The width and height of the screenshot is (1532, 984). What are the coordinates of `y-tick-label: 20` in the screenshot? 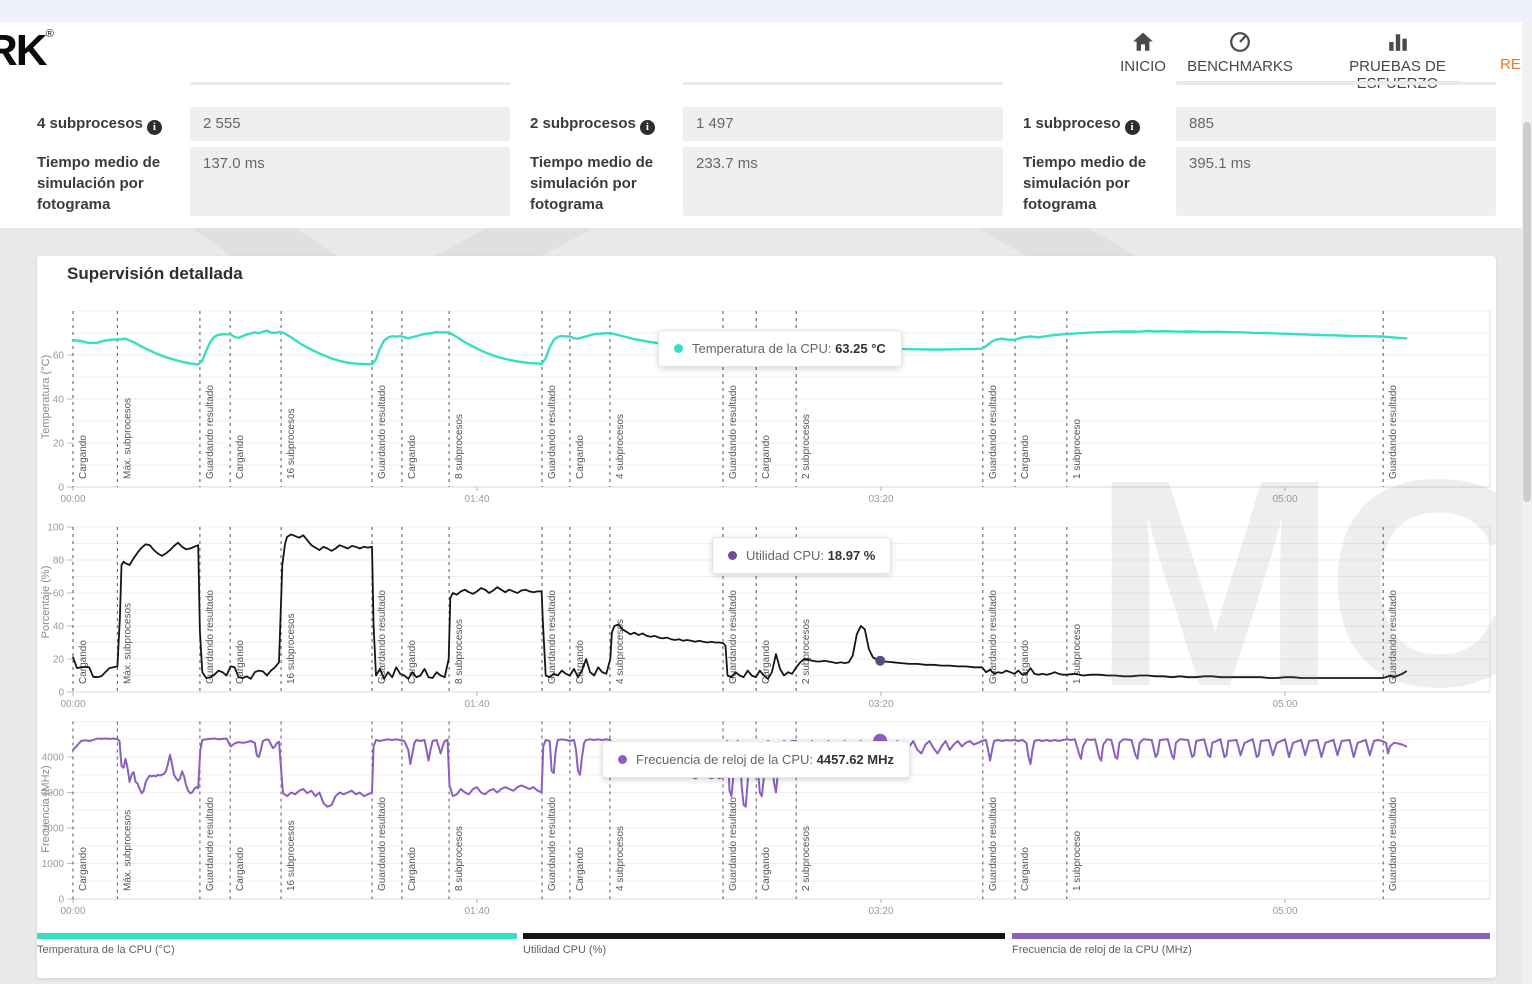 It's located at (59, 660).